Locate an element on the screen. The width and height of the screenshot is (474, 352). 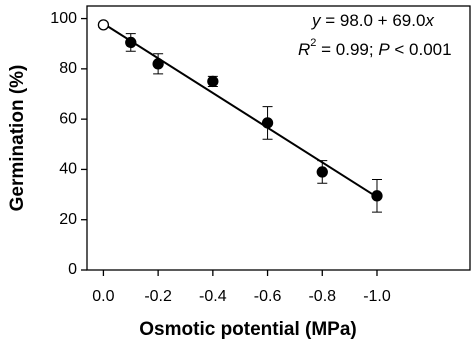
ann-part: x is located at coordinates (429, 20).